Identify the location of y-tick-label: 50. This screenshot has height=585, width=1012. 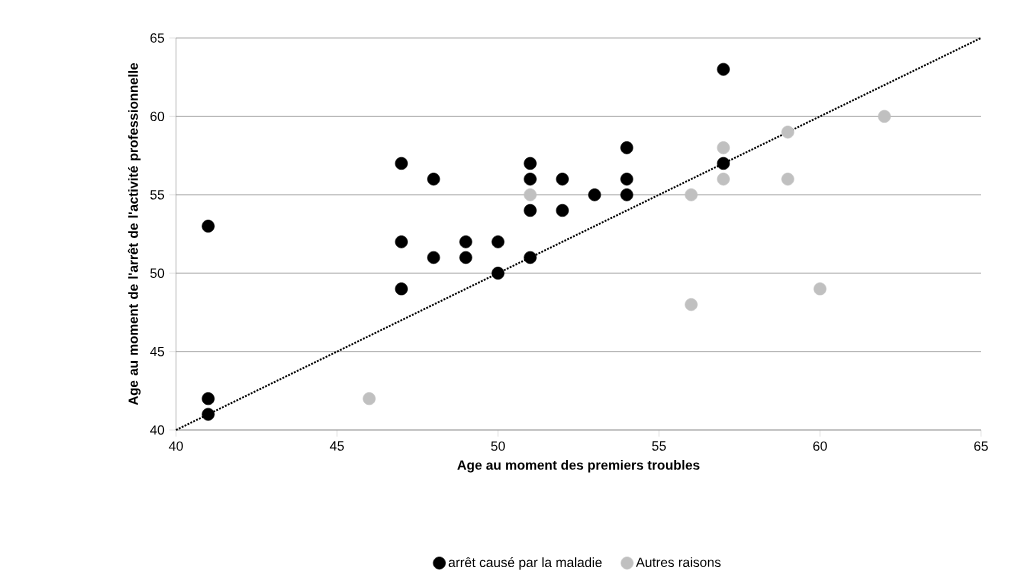
(157, 273).